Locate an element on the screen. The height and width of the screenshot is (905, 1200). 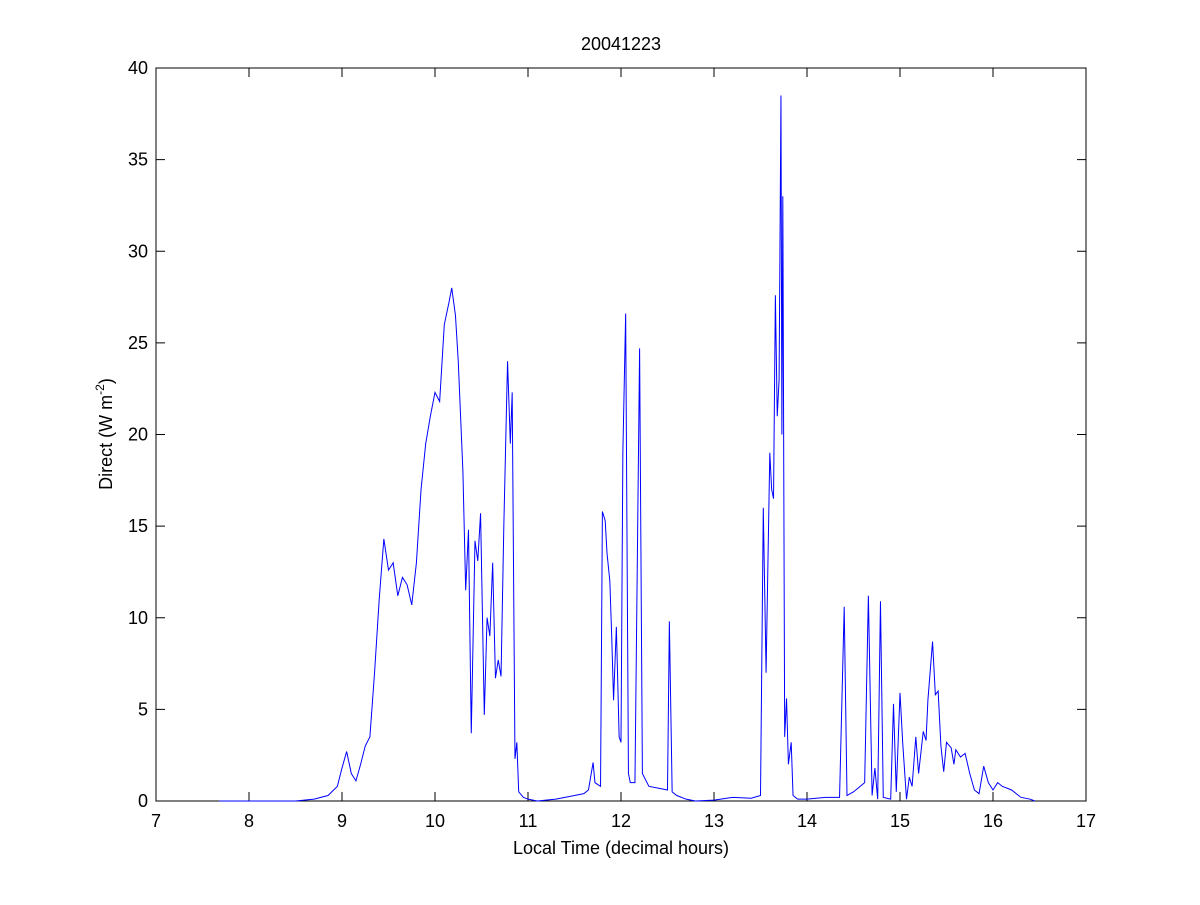
x-tick-label: 11 is located at coordinates (528, 821).